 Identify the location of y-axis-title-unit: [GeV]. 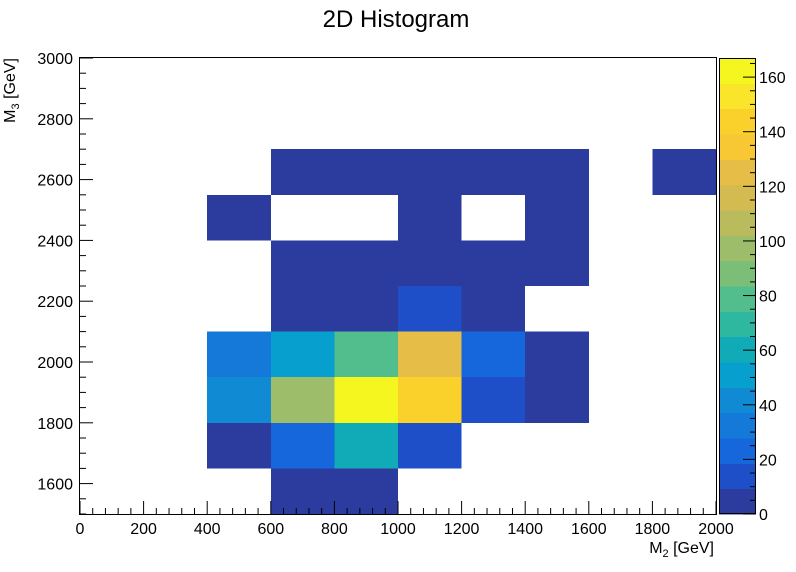
(10, 80).